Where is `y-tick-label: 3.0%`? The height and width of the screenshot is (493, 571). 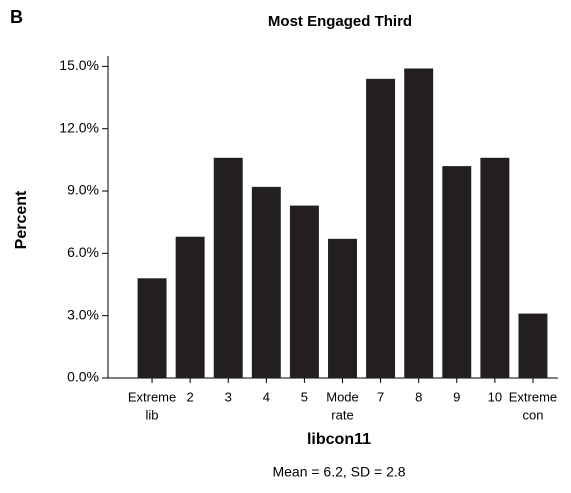 y-tick-label: 3.0% is located at coordinates (83, 314).